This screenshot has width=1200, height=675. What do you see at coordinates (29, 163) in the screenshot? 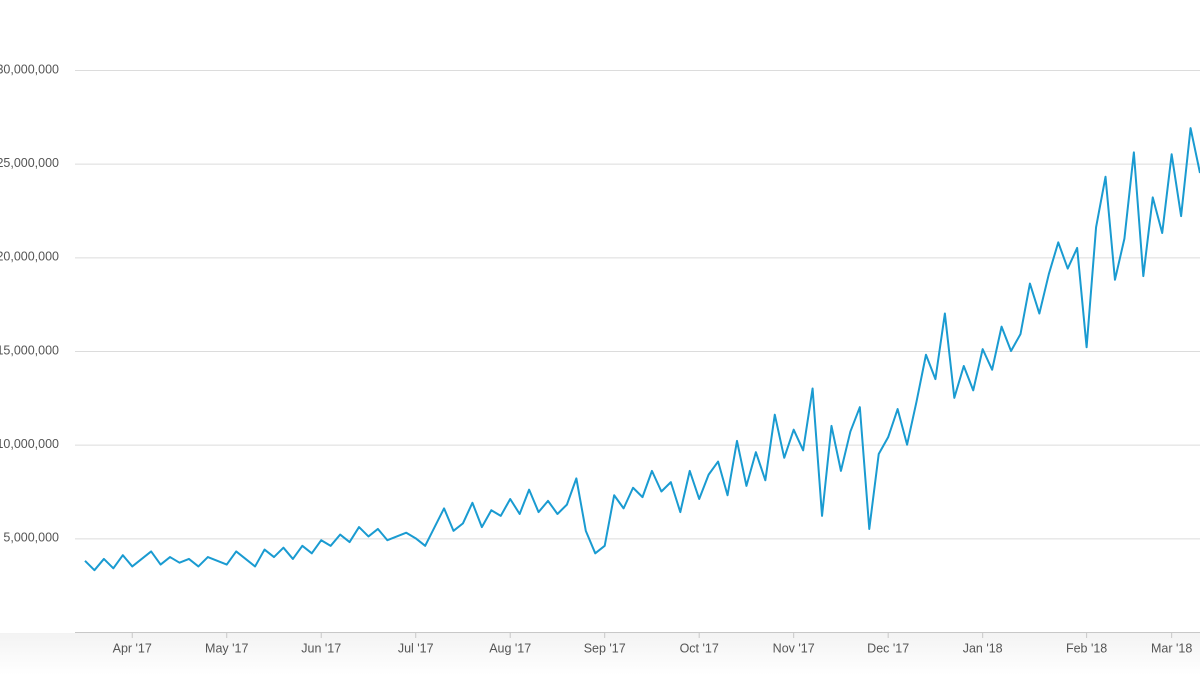
I see `y-tick-label: 25,000,000` at bounding box center [29, 163].